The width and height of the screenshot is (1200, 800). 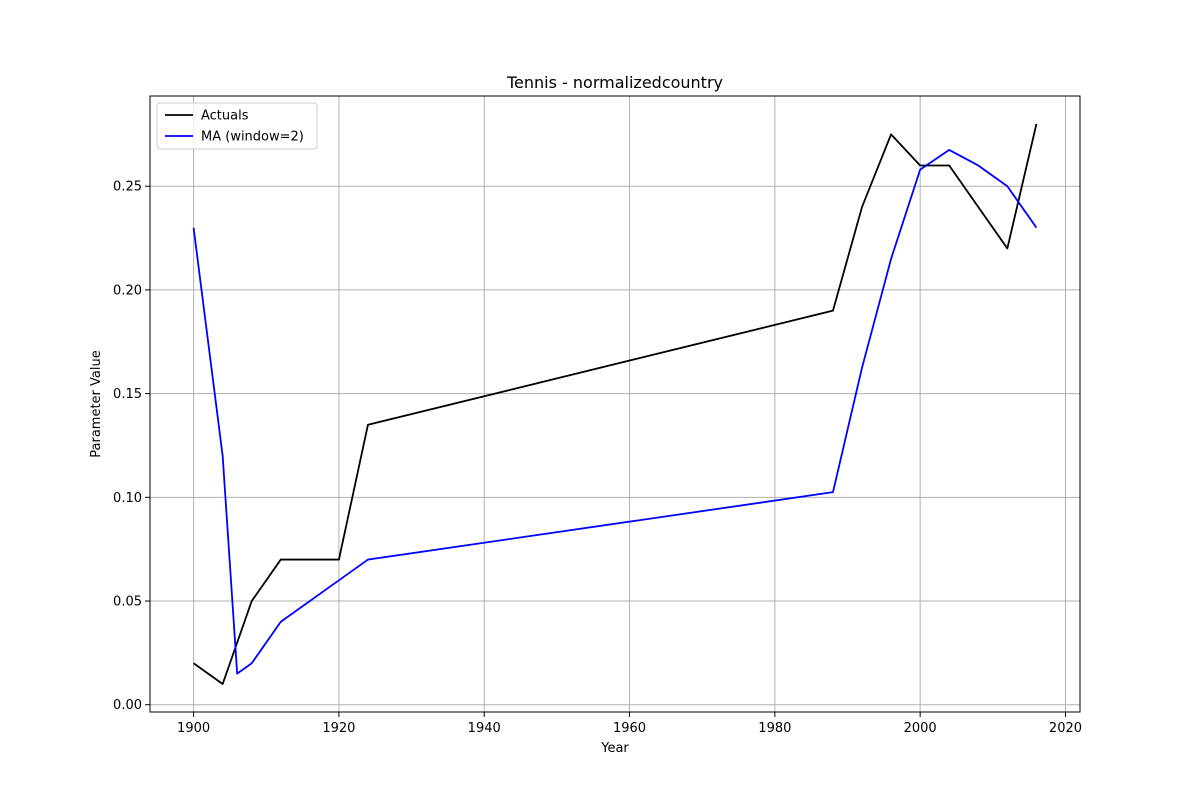 What do you see at coordinates (127, 290) in the screenshot?
I see `y-tick-label: 0.20` at bounding box center [127, 290].